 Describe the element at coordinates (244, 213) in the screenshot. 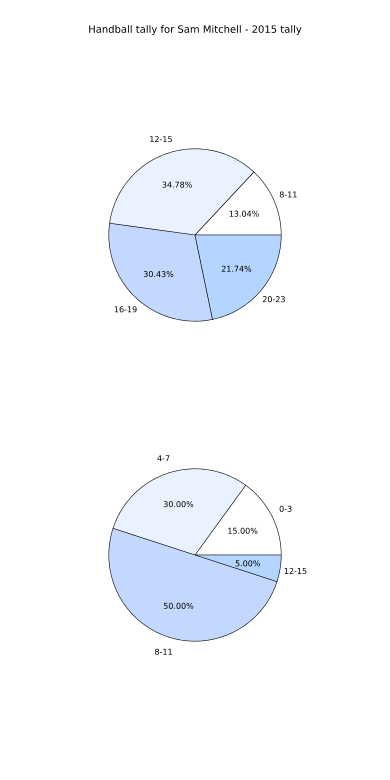

I see `data-label: 13.04%` at that location.